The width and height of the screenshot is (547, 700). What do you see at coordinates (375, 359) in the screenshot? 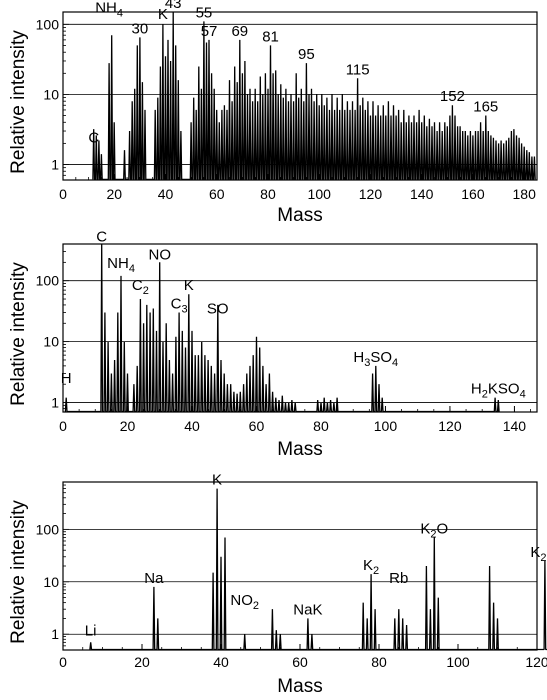
I see `peak-annotation: H3SO4` at bounding box center [375, 359].